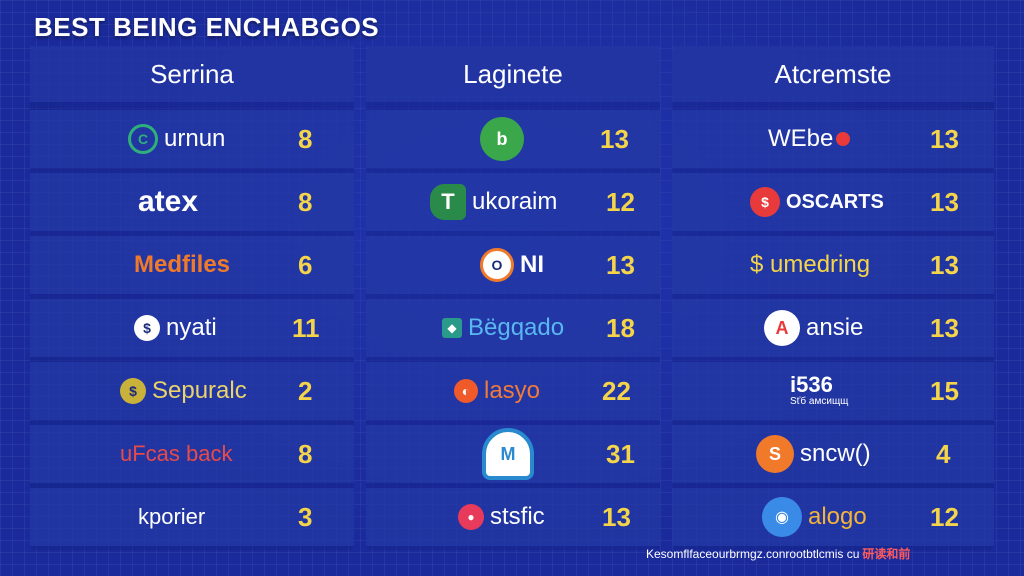  I want to click on list-item: ◐ lasyo 22, so click(513, 391).